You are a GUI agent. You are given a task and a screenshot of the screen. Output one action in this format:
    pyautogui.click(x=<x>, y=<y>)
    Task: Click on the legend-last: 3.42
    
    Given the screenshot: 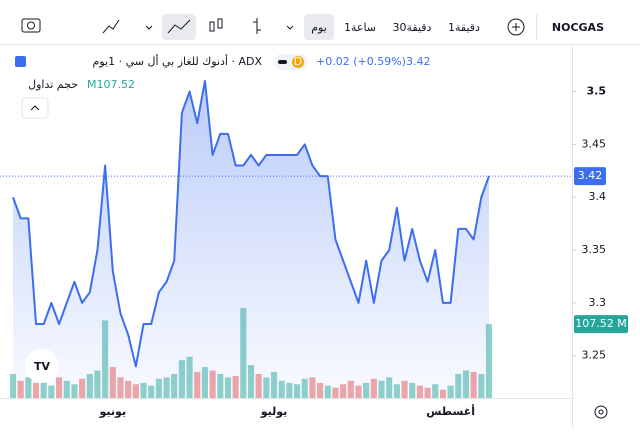 What is the action you would take?
    pyautogui.click(x=418, y=61)
    